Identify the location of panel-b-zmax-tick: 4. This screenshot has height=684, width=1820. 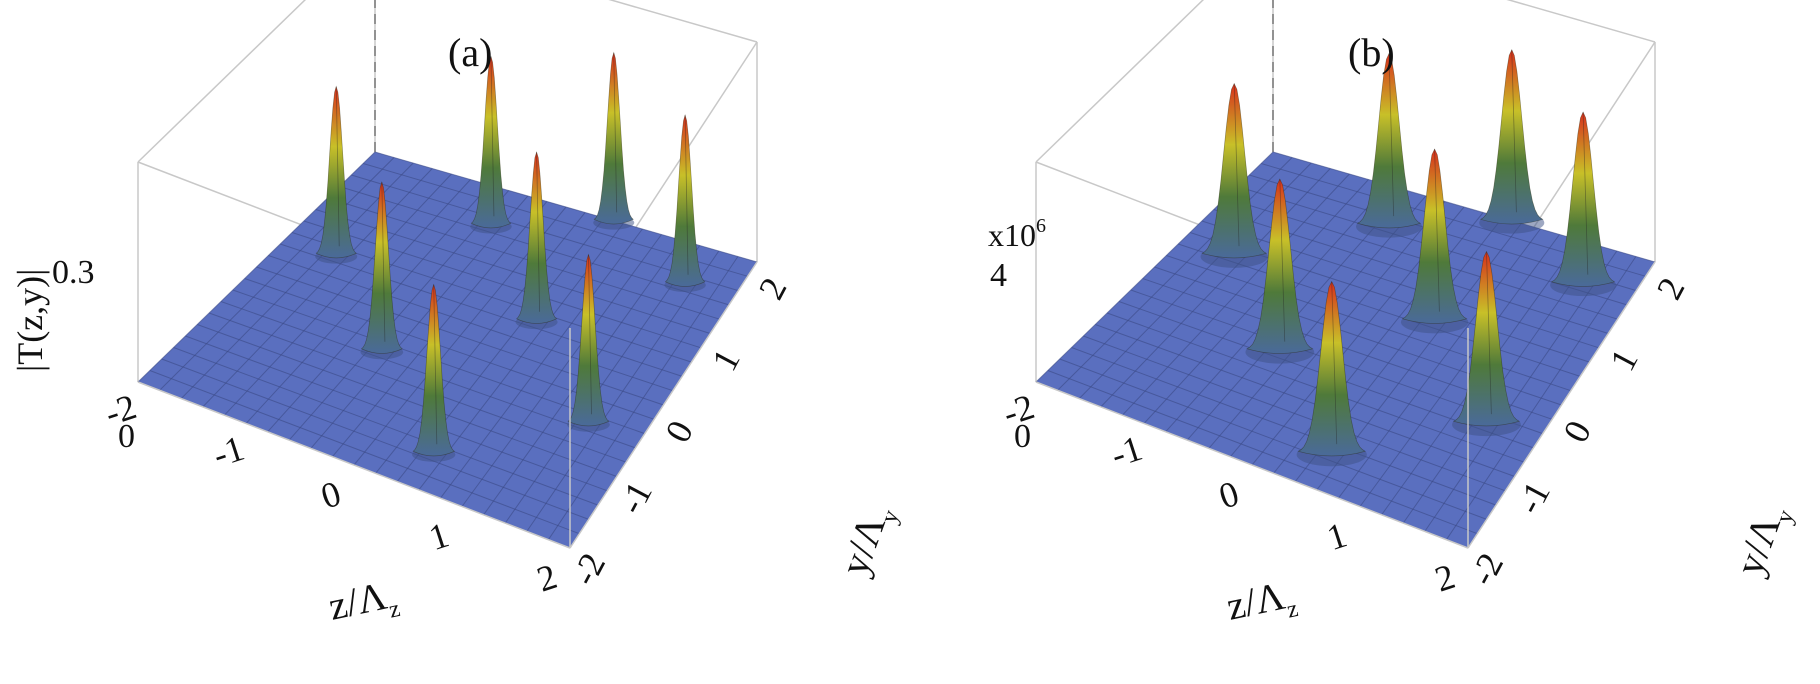
(998, 275).